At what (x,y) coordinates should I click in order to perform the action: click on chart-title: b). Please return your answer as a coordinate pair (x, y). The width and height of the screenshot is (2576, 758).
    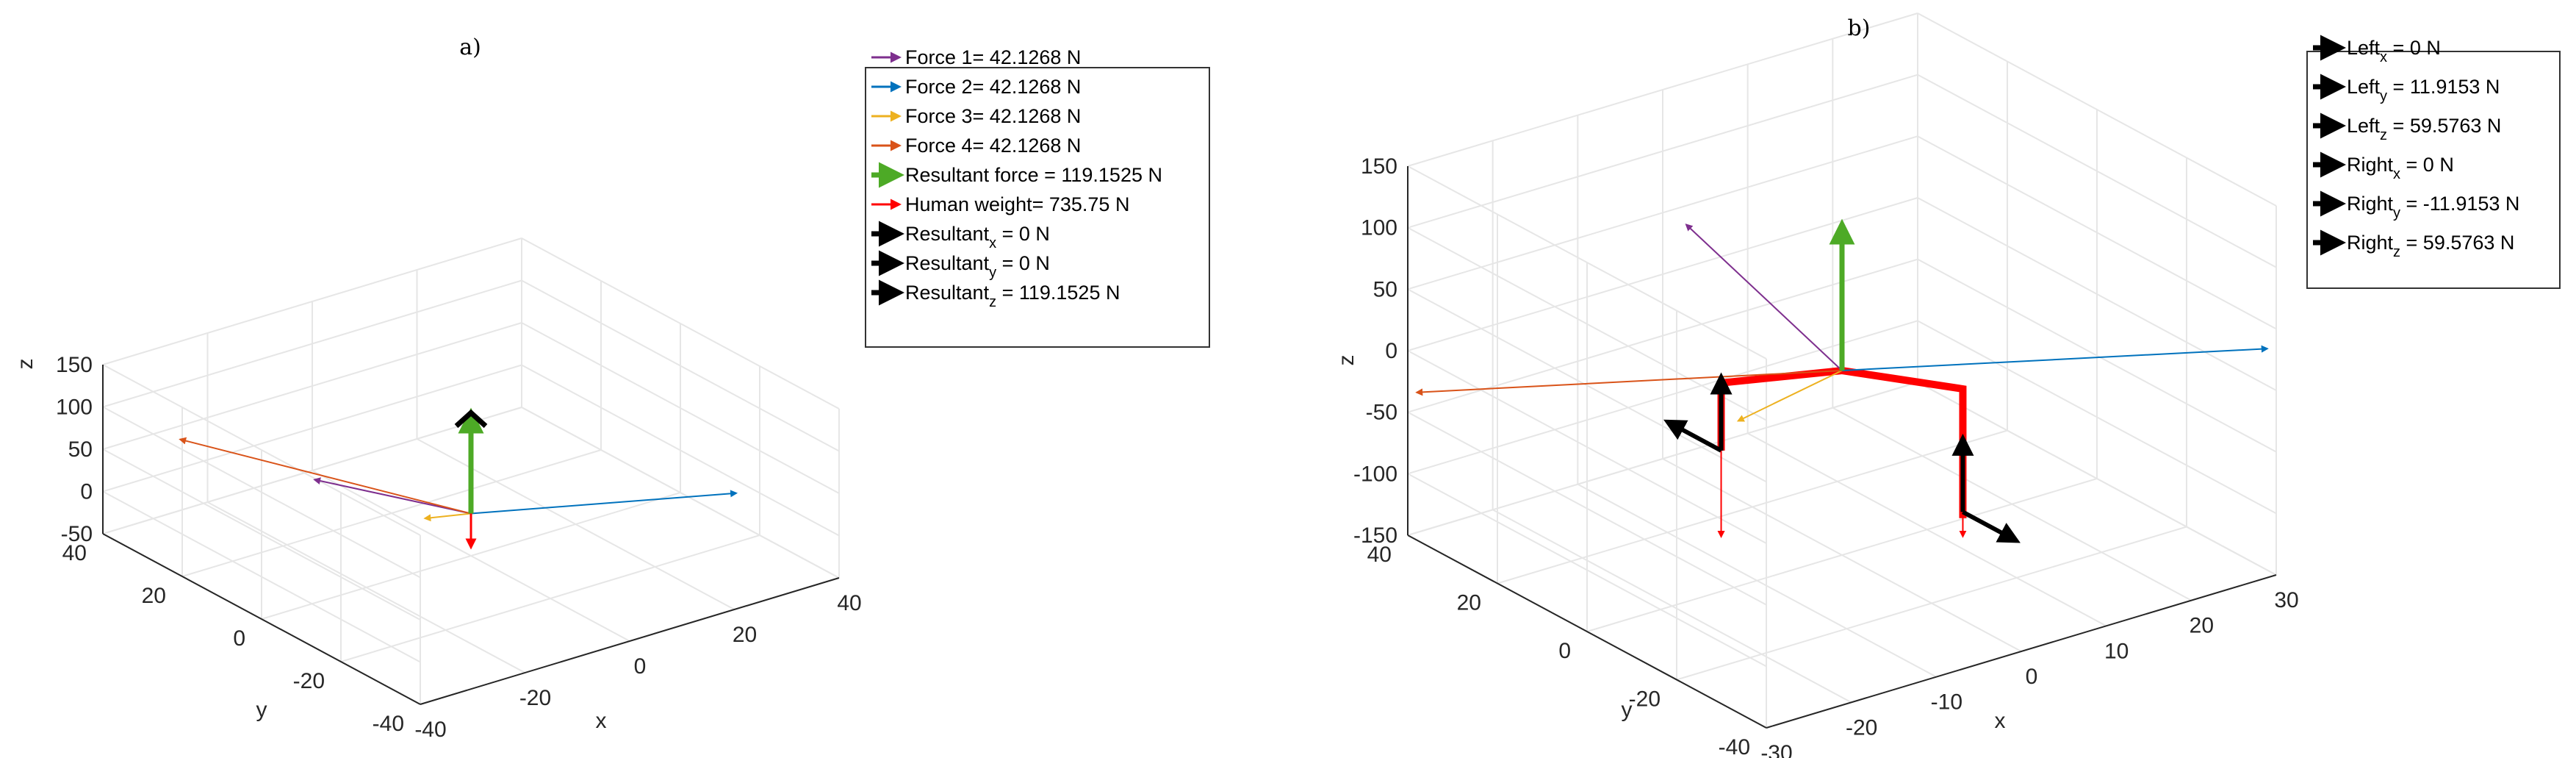
    Looking at the image, I should click on (1859, 28).